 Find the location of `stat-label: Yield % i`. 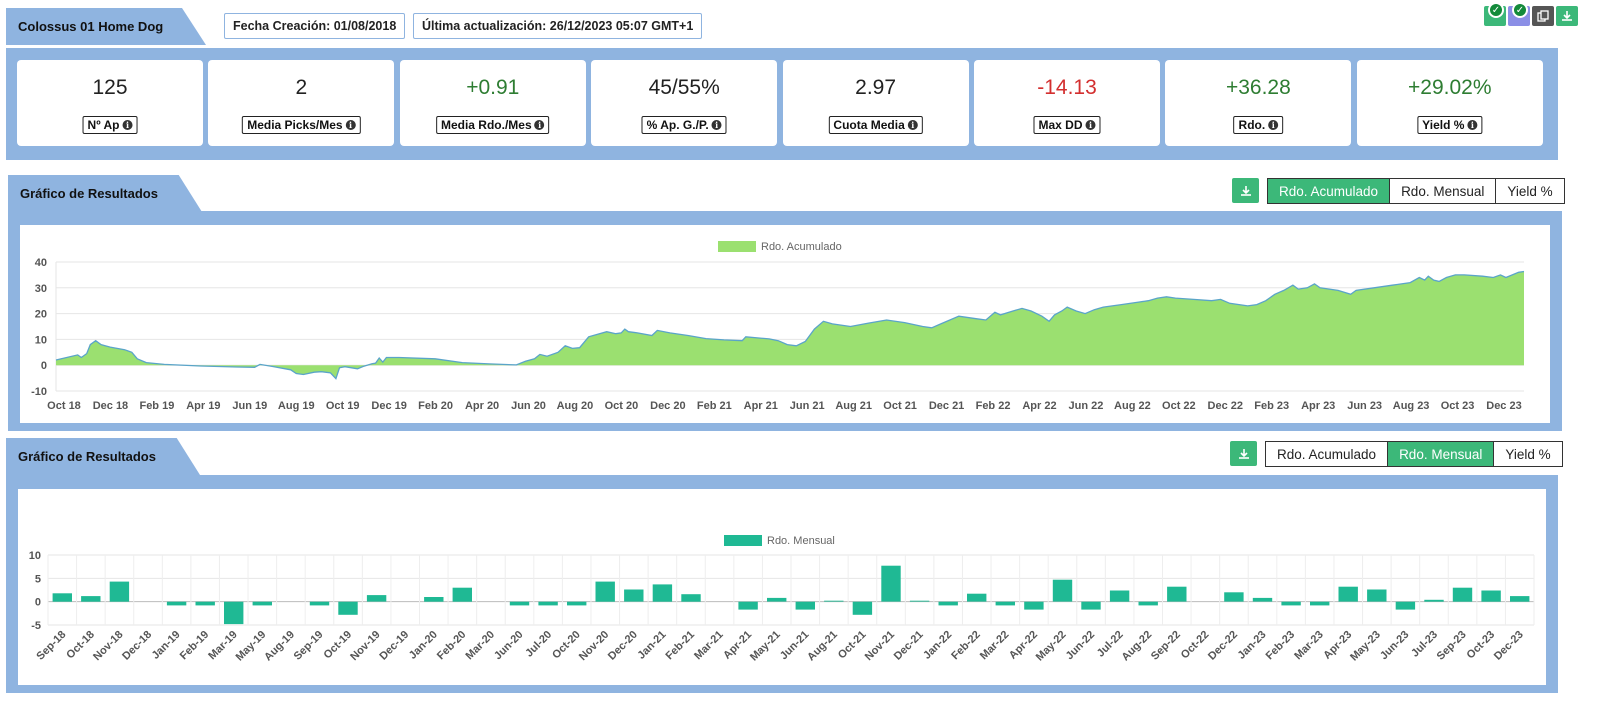

stat-label: Yield % i is located at coordinates (1450, 125).